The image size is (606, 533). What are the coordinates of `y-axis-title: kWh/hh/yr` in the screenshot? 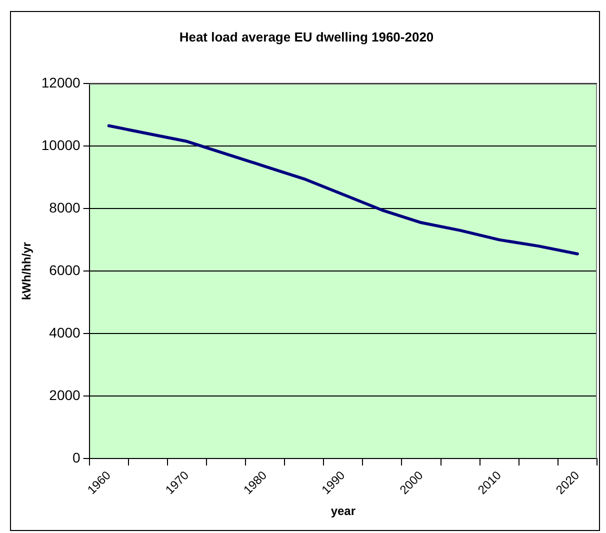 It's located at (27, 271).